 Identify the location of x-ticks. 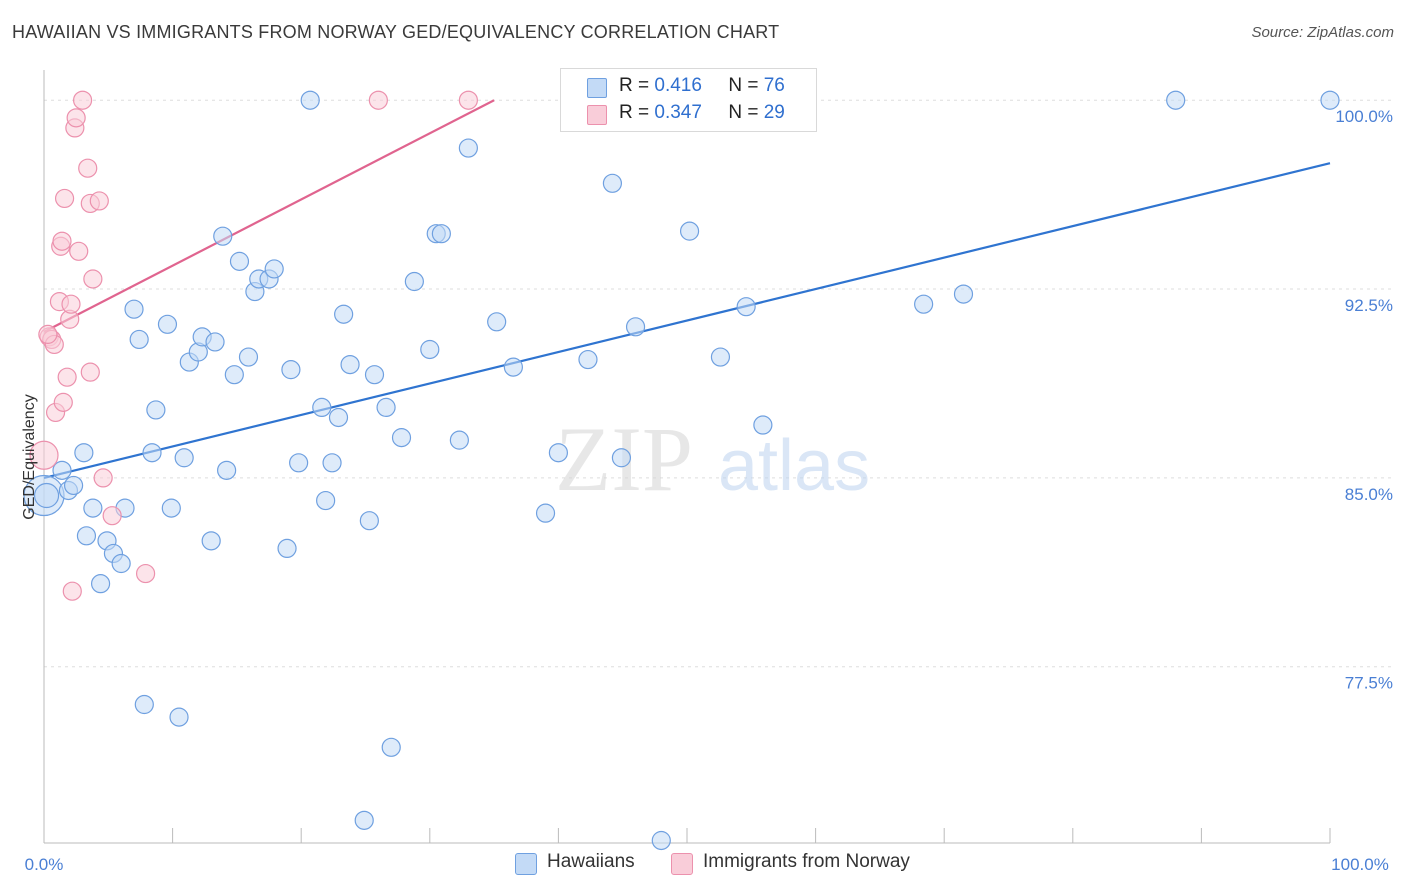
(687, 835).